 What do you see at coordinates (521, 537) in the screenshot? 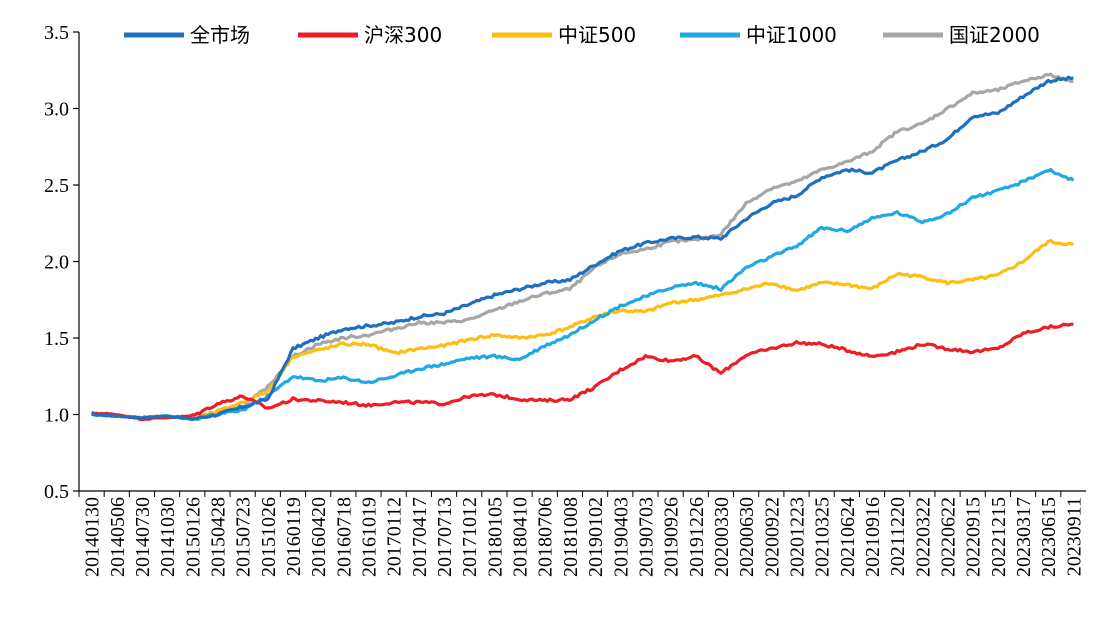
I see `x-tick-label: 20180410` at bounding box center [521, 537].